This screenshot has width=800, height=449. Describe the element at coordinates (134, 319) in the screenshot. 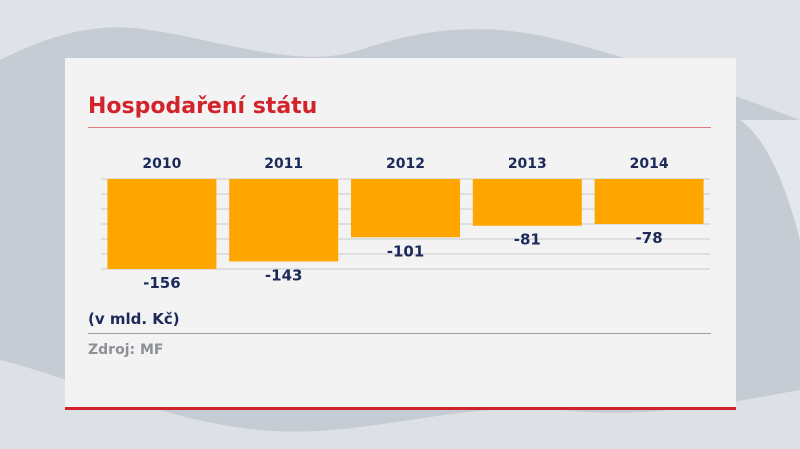

I see `unit-note: (v mld. Kč)` at that location.